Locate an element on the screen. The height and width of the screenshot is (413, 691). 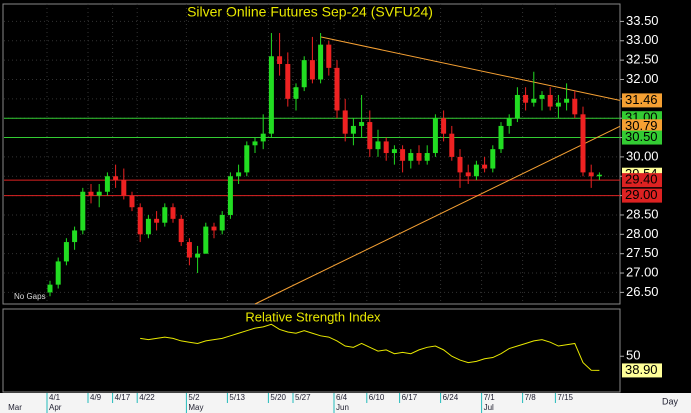
rsi-last-label: 38.90 is located at coordinates (641, 369).